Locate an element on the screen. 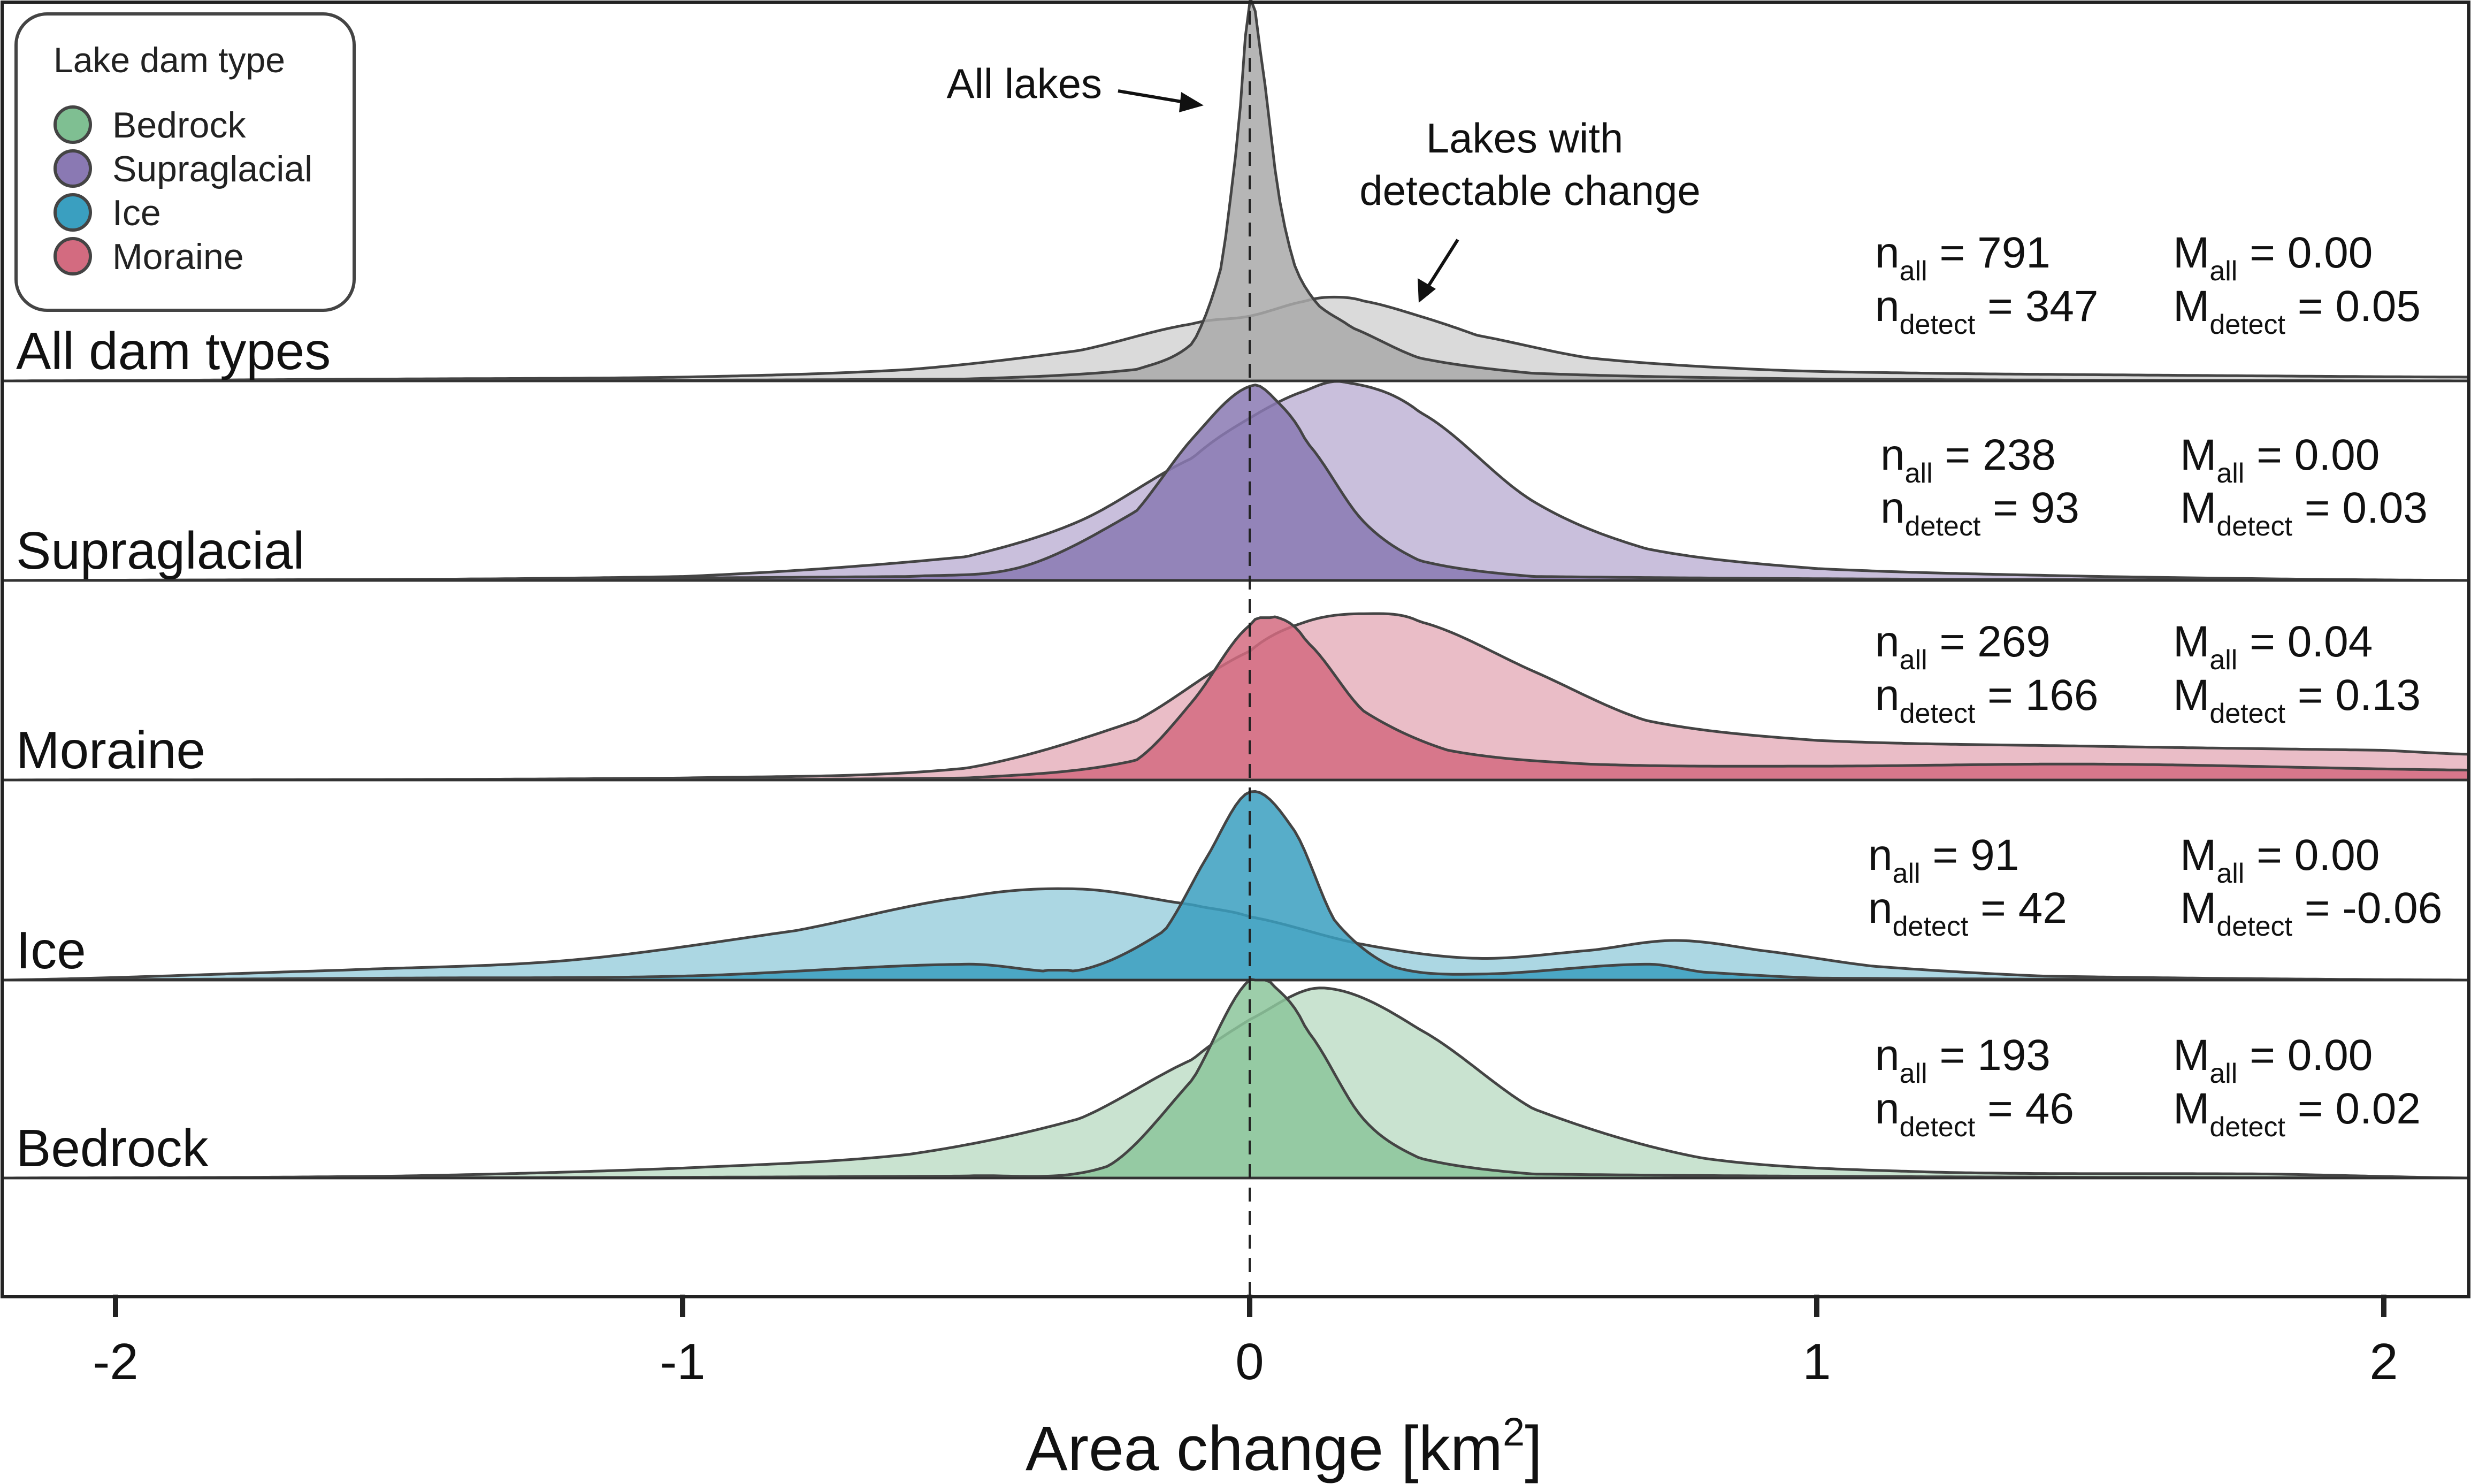 Image resolution: width=2471 pixels, height=1484 pixels. legend-box is located at coordinates (185, 162).